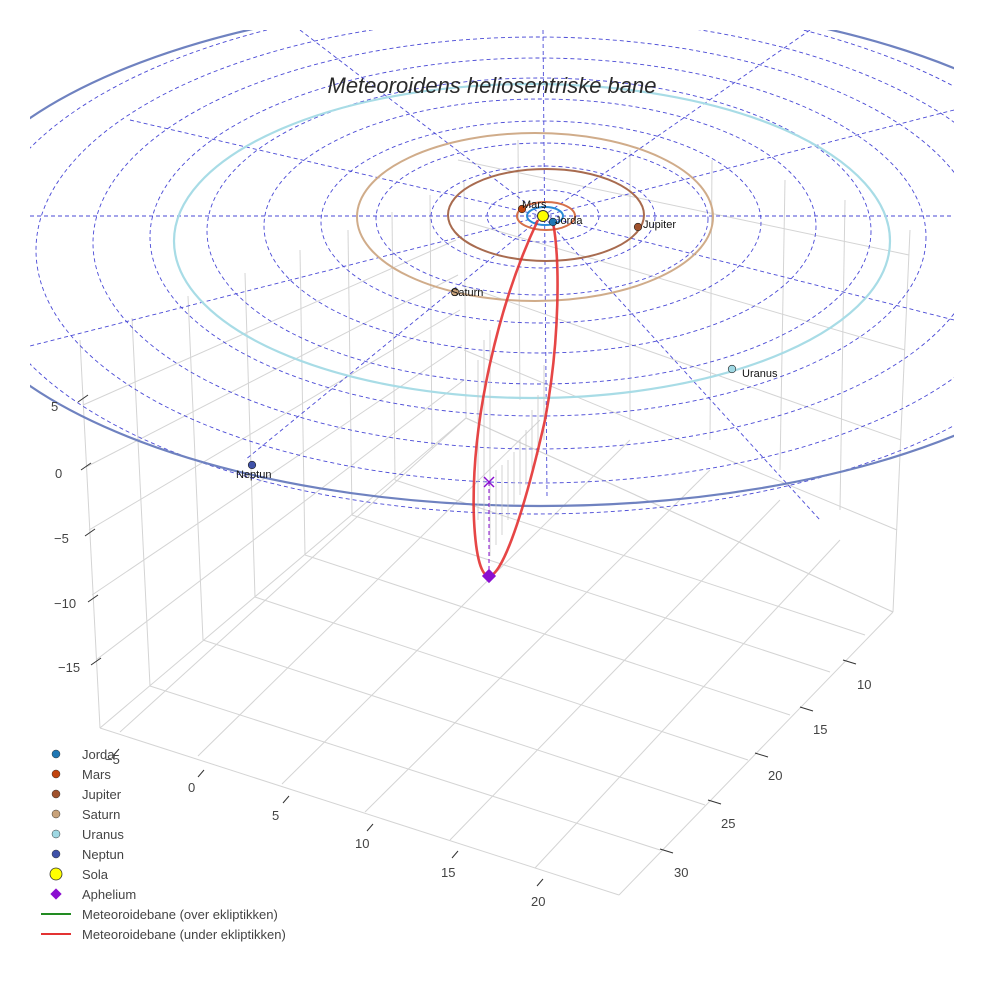 The height and width of the screenshot is (984, 984). Describe the element at coordinates (534, 205) in the screenshot. I see `mars-label: Mars` at that location.